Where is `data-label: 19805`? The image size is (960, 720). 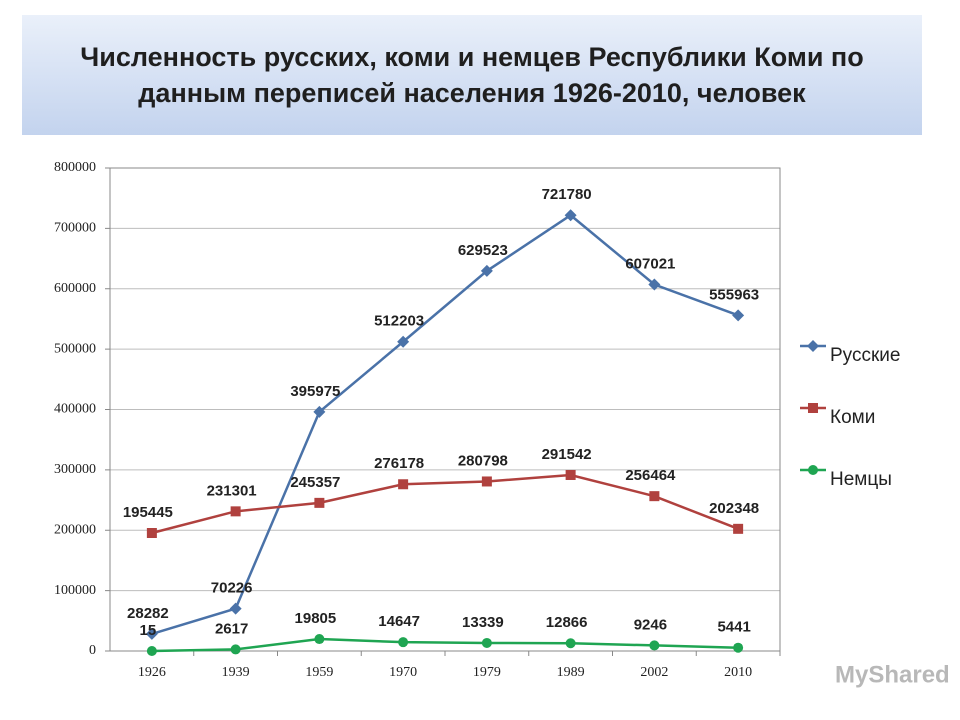
data-label: 19805 is located at coordinates (316, 618).